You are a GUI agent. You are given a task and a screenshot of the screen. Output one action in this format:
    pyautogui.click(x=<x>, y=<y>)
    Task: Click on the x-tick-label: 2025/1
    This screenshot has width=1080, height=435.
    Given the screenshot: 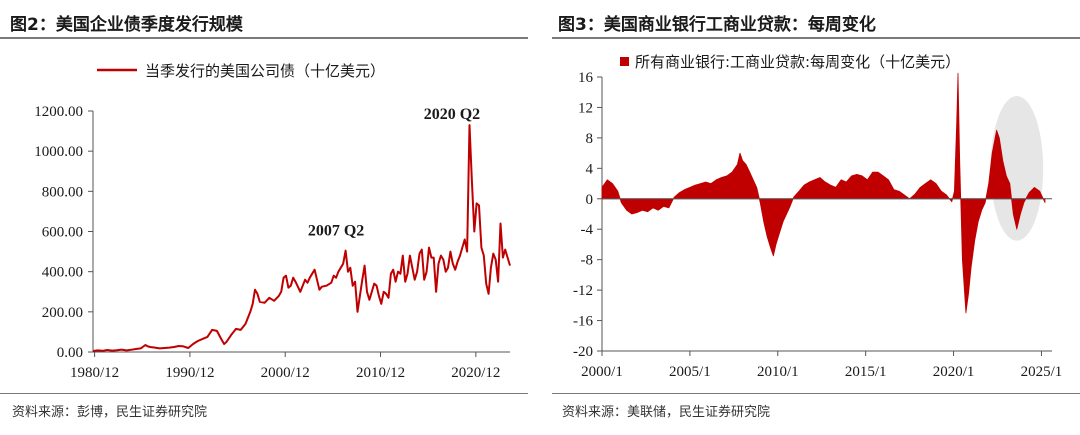 What is the action you would take?
    pyautogui.click(x=1042, y=372)
    